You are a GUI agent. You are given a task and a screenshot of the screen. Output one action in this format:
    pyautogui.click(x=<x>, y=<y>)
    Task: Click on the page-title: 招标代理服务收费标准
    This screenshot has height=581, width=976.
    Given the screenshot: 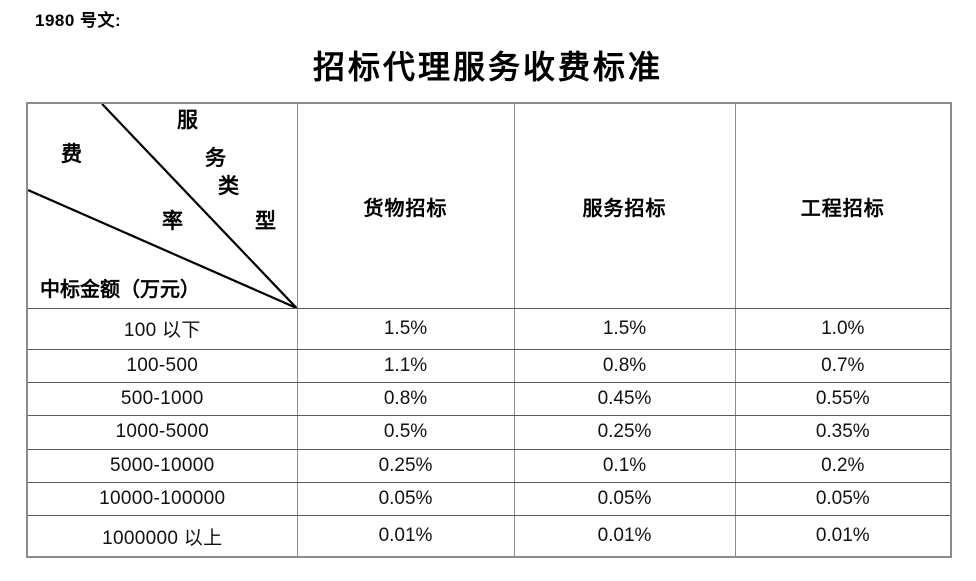 What is the action you would take?
    pyautogui.click(x=487, y=67)
    